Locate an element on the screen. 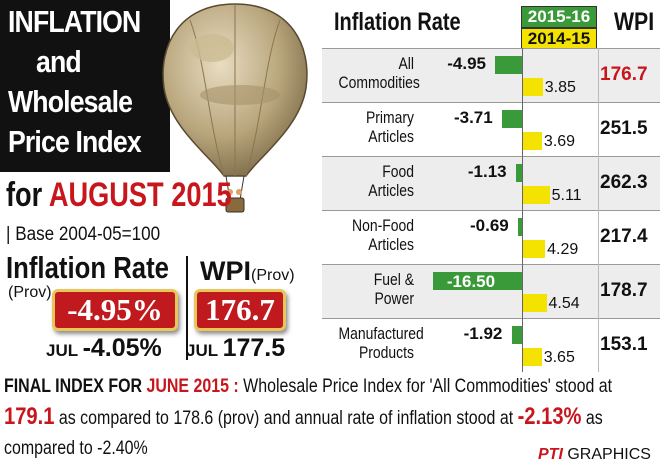 The width and height of the screenshot is (660, 468). note-value-2: -2.13% is located at coordinates (549, 416).